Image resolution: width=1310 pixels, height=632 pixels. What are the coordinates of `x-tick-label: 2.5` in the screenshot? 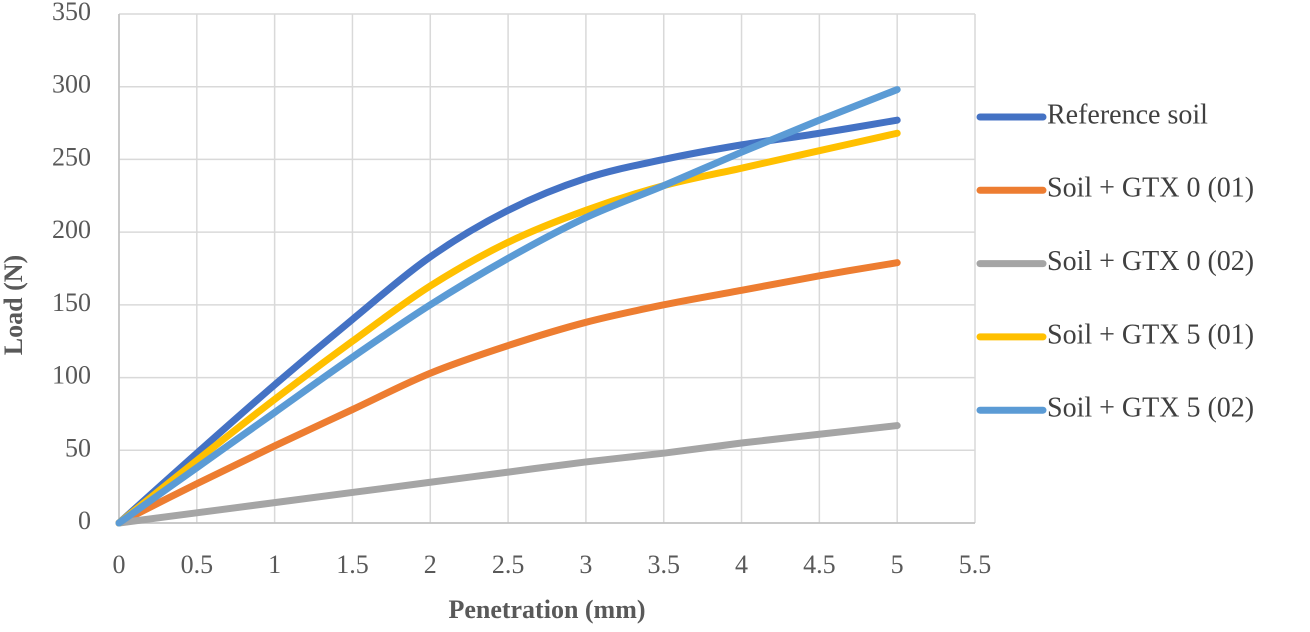 It's located at (508, 564).